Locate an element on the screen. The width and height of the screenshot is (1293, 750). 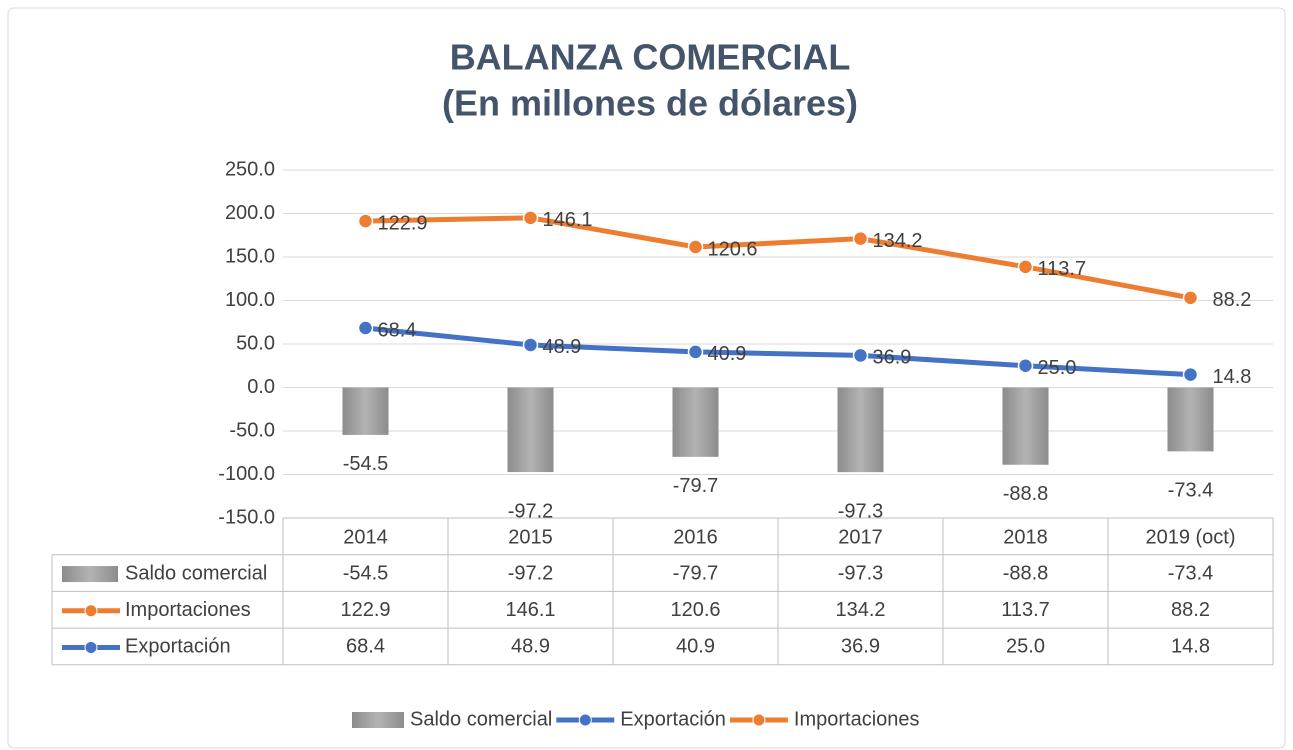
data-label: 48.9 is located at coordinates (562, 347).